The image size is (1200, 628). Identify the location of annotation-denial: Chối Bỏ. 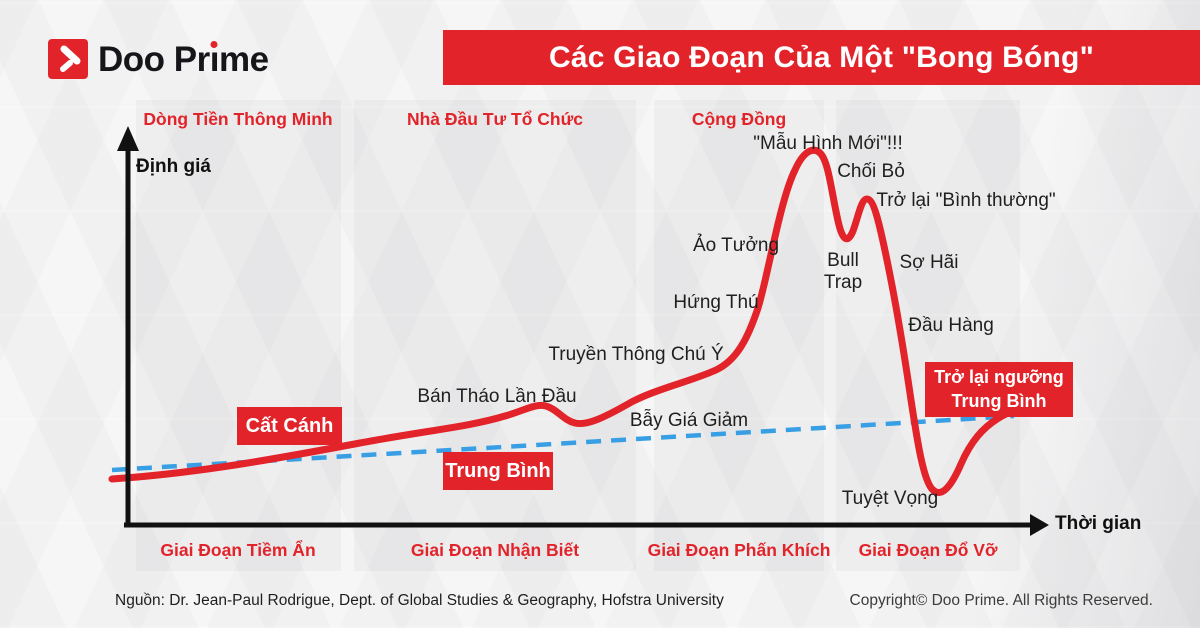
(871, 172).